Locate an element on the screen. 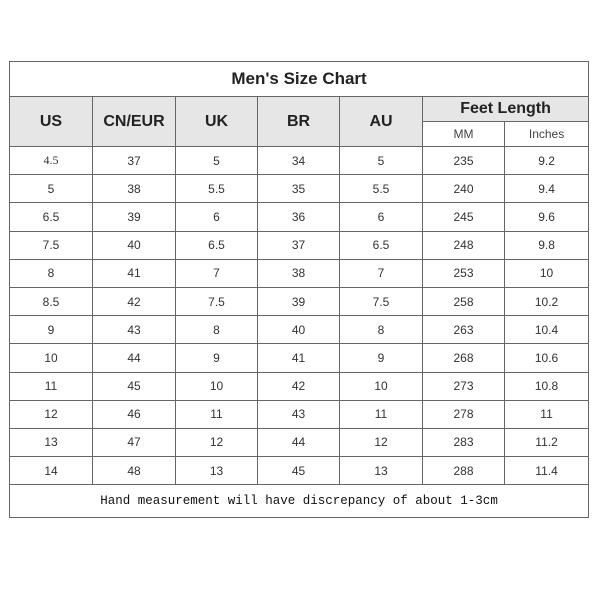  table-row: 5 38 5.5 35 5.5 240 9.4 is located at coordinates (299, 189).